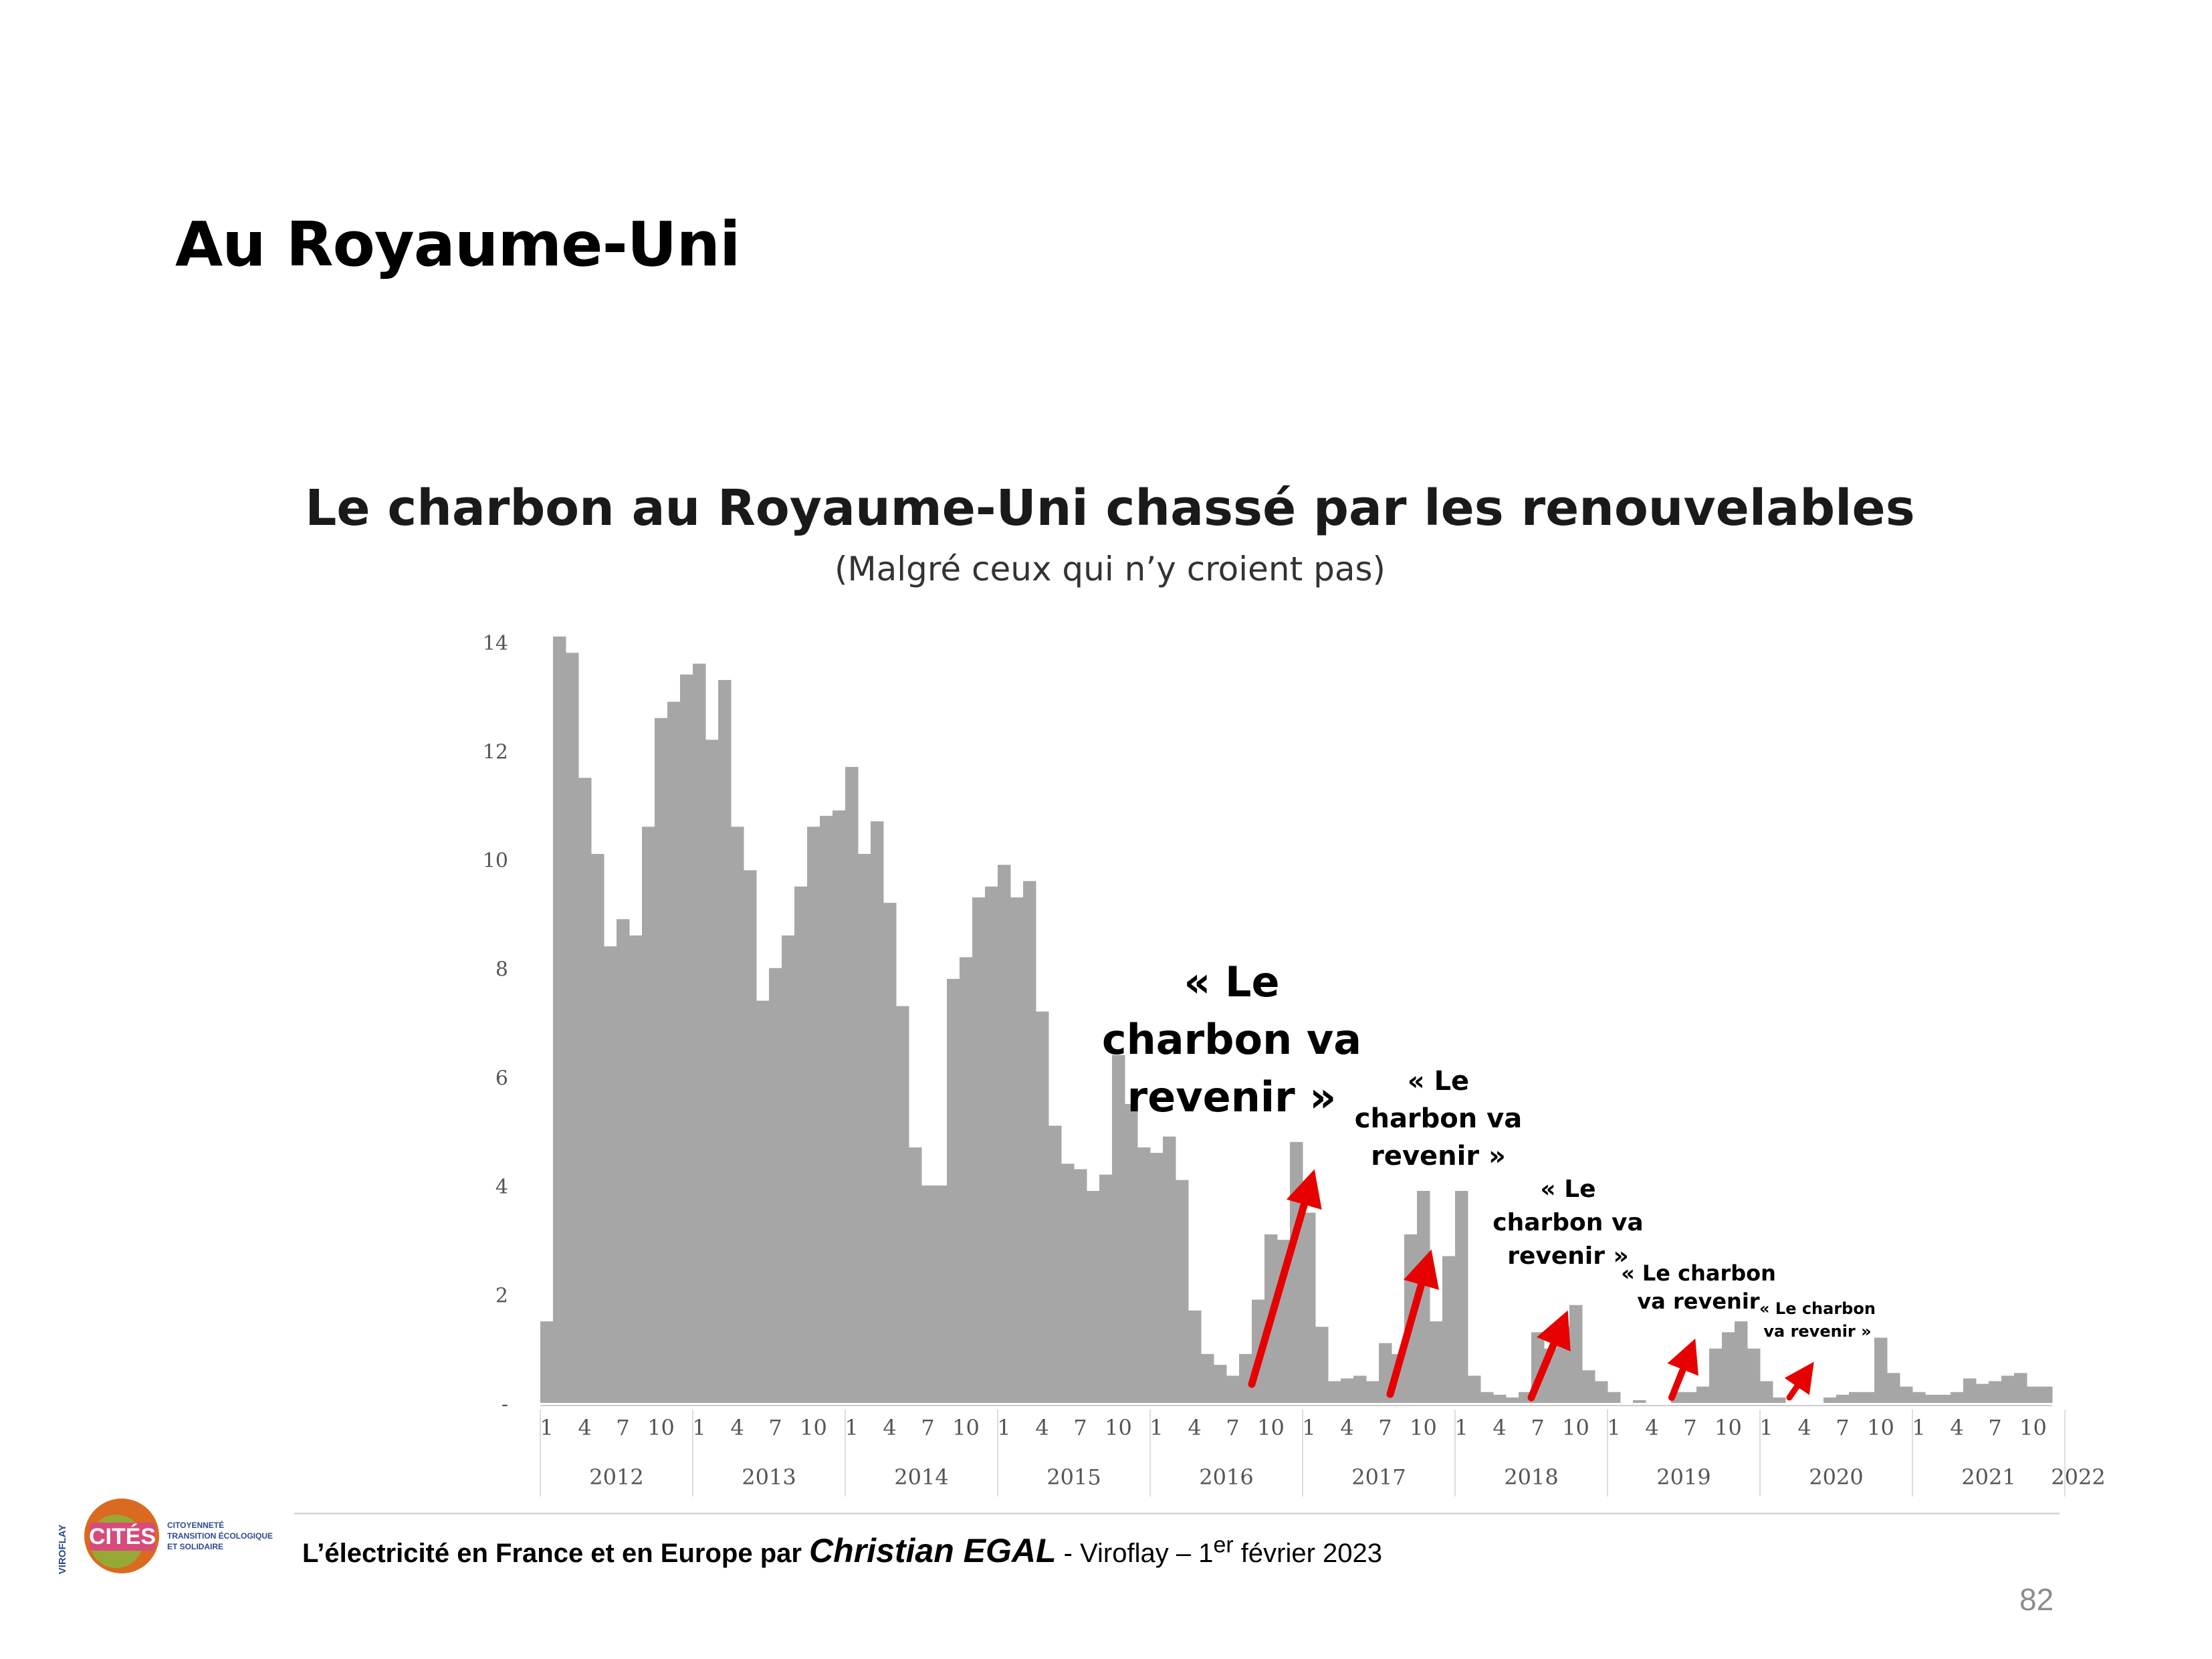  What do you see at coordinates (495, 752) in the screenshot?
I see `y-tick-label: 12` at bounding box center [495, 752].